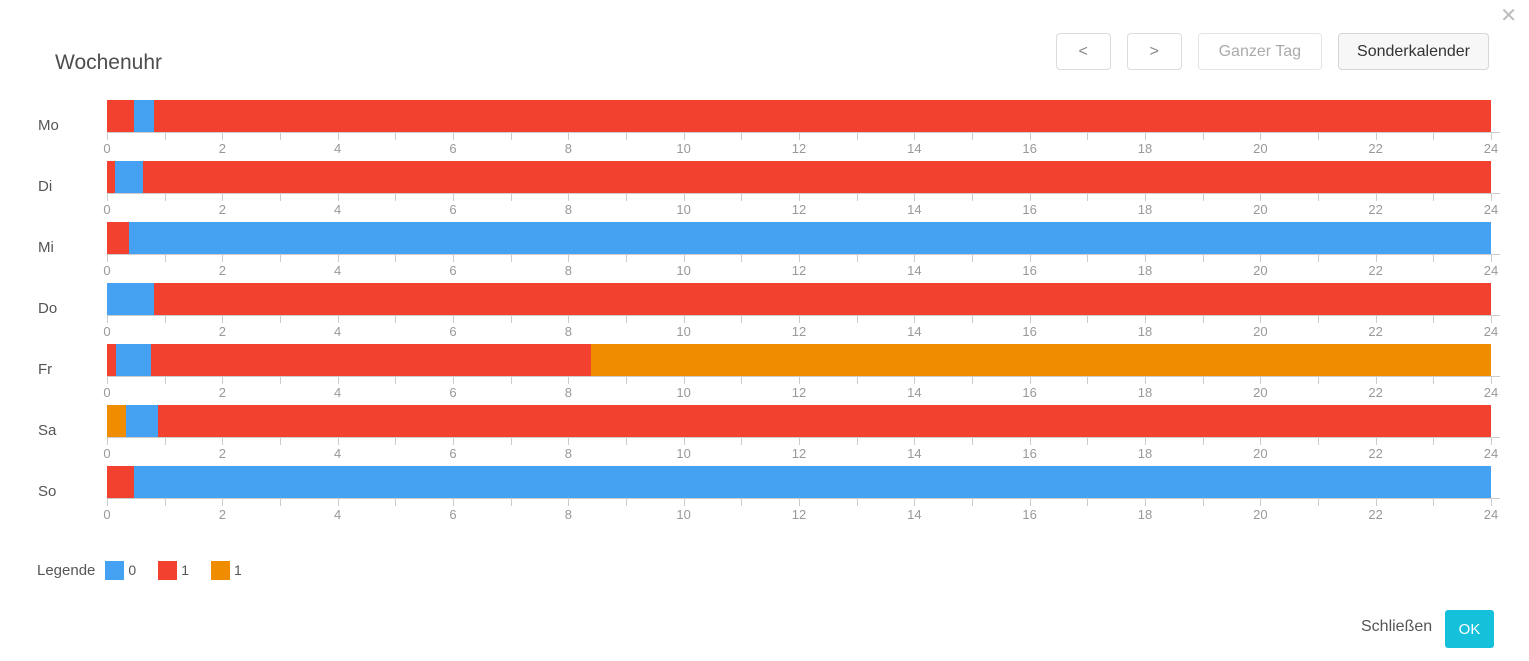  I want to click on sonderkalender-button: Sonderkalender, so click(1413, 51).